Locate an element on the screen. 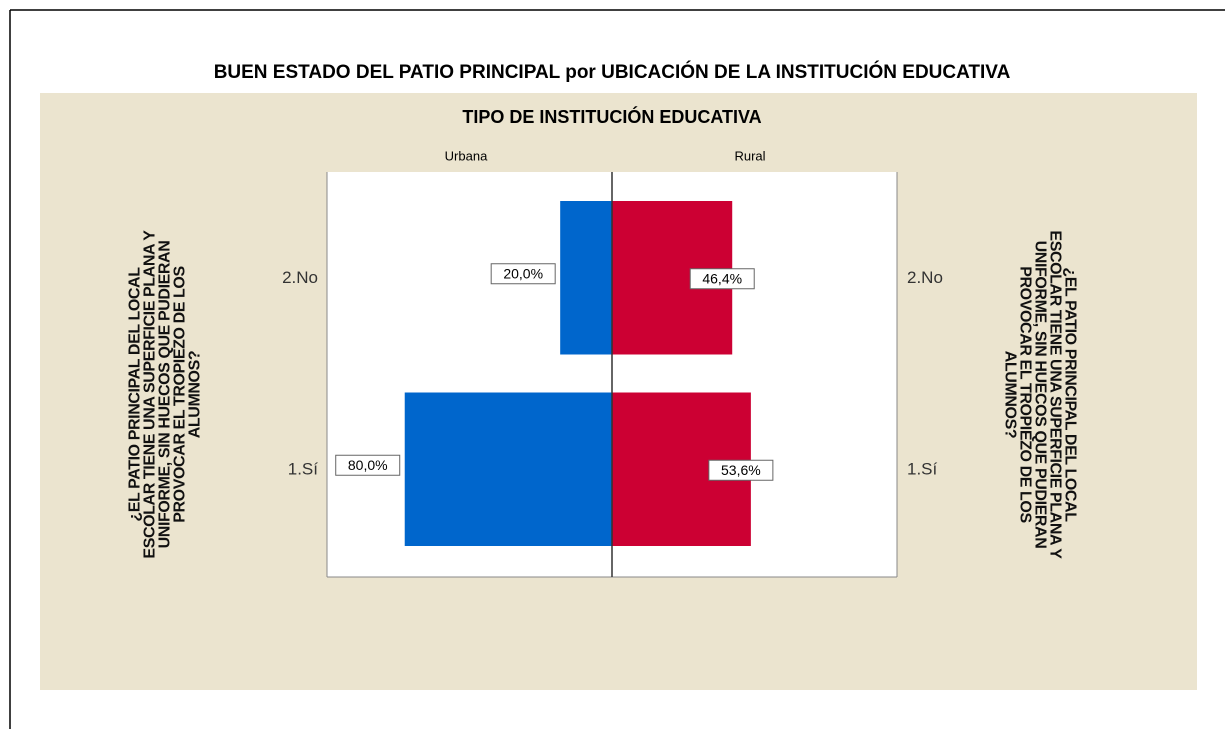 The image size is (1225, 729). data-label: 46,4% is located at coordinates (722, 278).